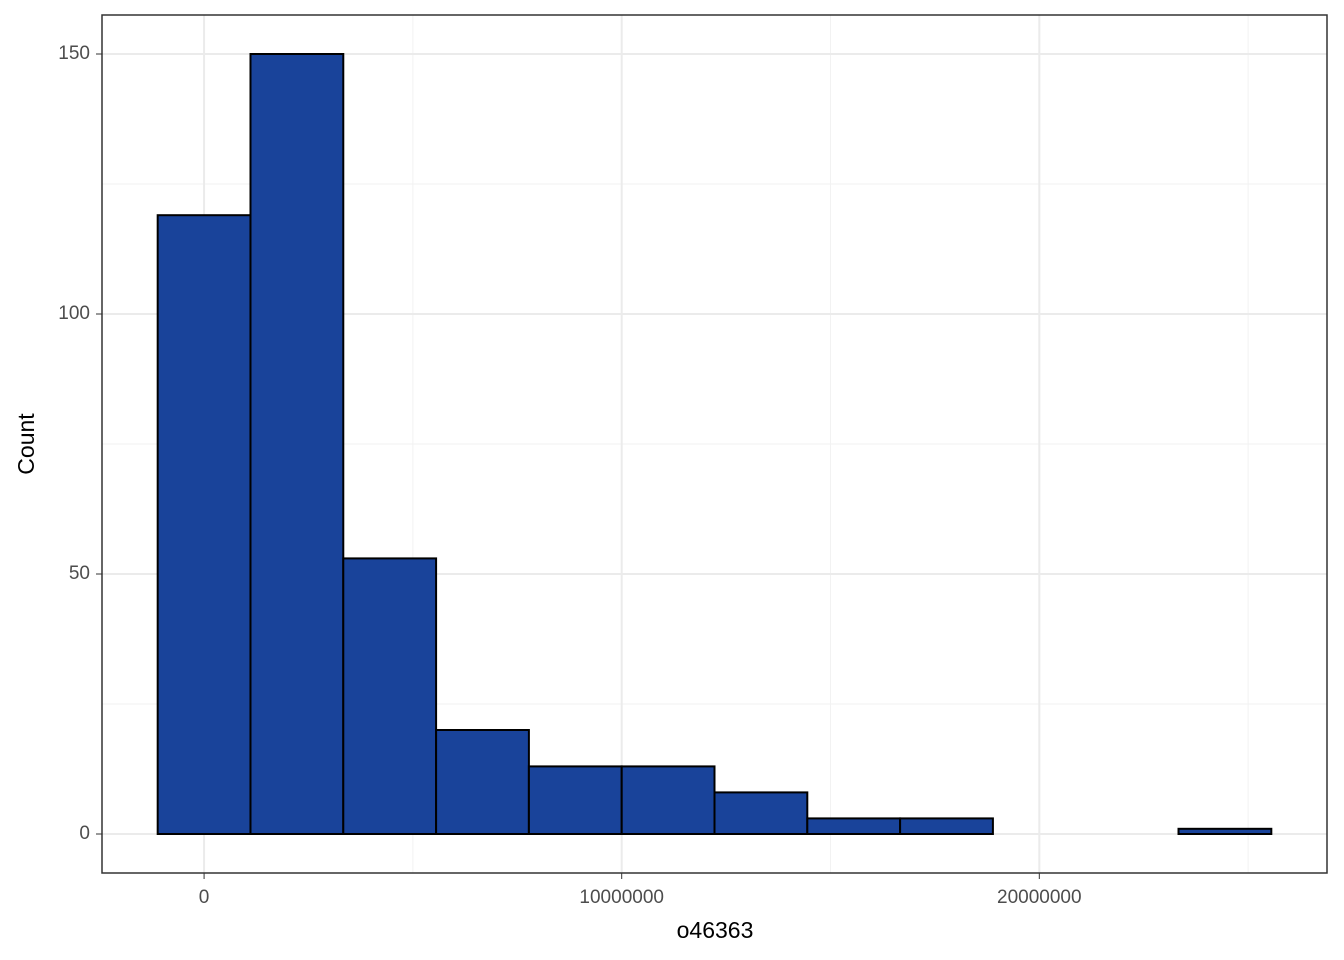 The height and width of the screenshot is (960, 1344). Describe the element at coordinates (1039, 897) in the screenshot. I see `x-tick-label: 20000000` at that location.